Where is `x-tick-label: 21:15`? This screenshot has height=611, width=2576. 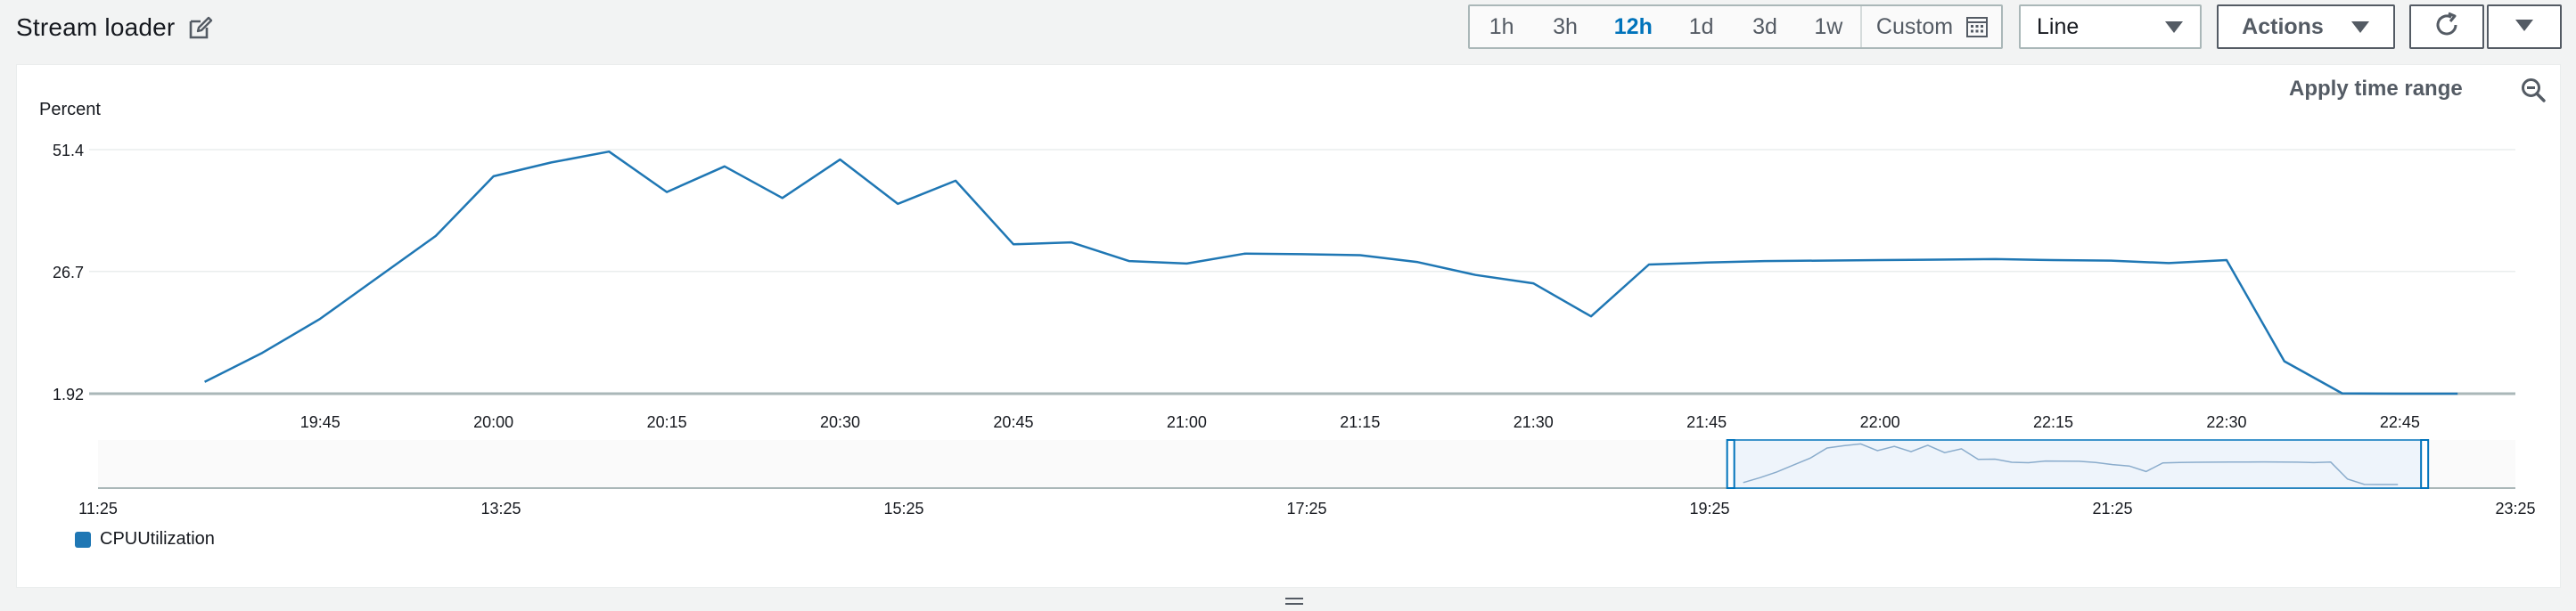 x-tick-label: 21:15 is located at coordinates (1360, 422).